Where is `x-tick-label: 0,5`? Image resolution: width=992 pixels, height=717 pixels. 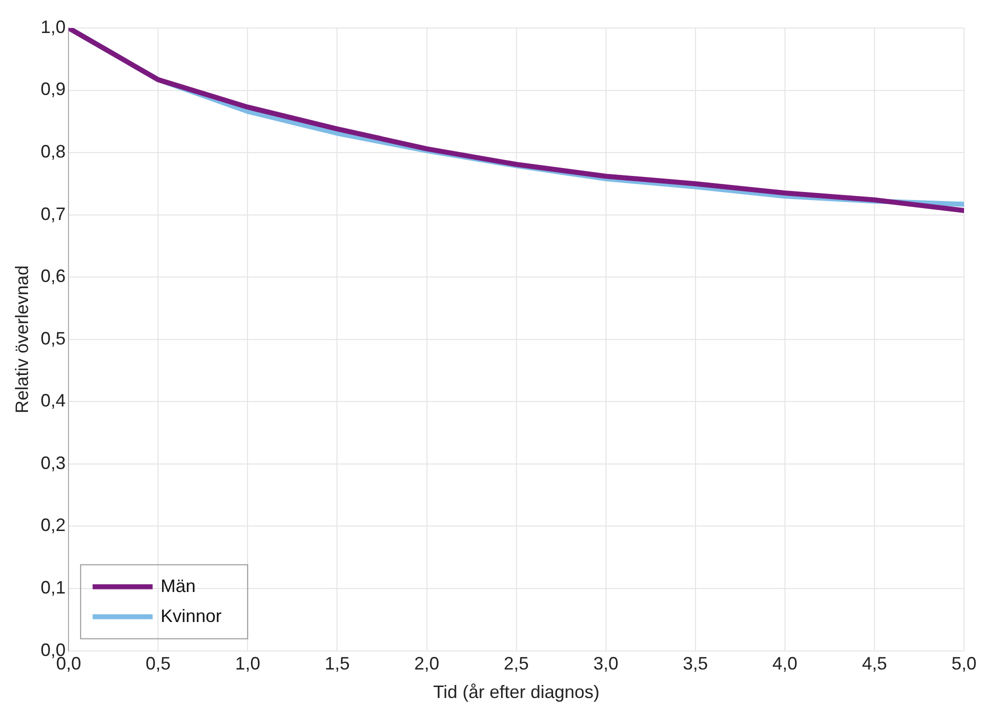 x-tick-label: 0,5 is located at coordinates (158, 664).